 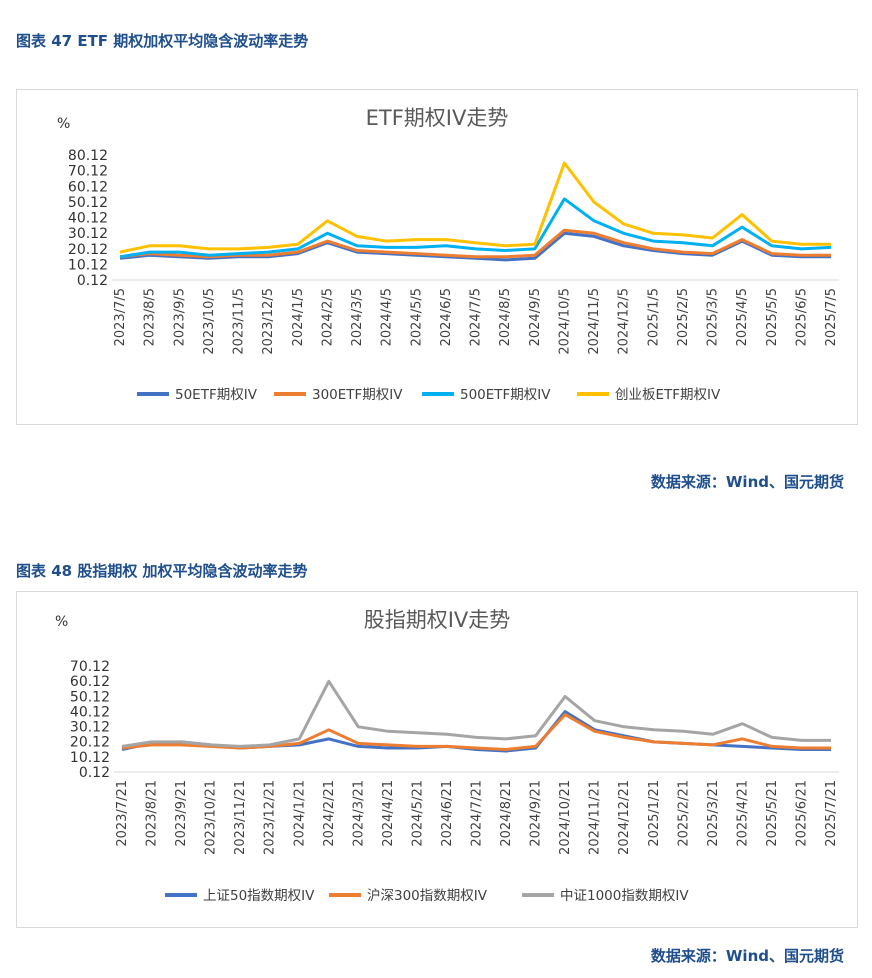 What do you see at coordinates (88, 156) in the screenshot?
I see `y-tick-label: 80.12` at bounding box center [88, 156].